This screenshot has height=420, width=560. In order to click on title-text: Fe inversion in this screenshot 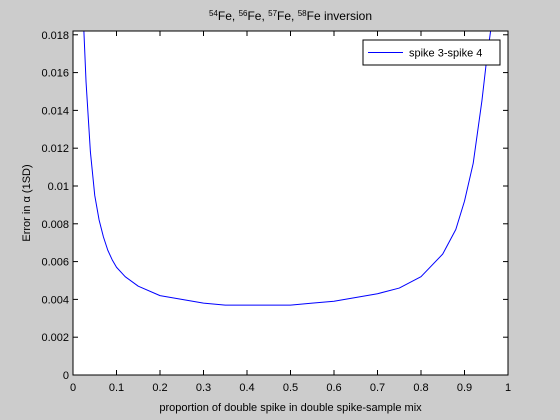, I will do `click(339, 16)`.